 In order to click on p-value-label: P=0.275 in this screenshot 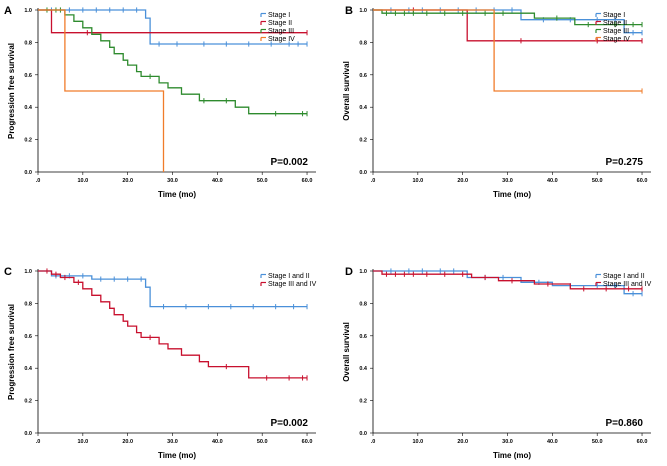, I will do `click(624, 162)`.